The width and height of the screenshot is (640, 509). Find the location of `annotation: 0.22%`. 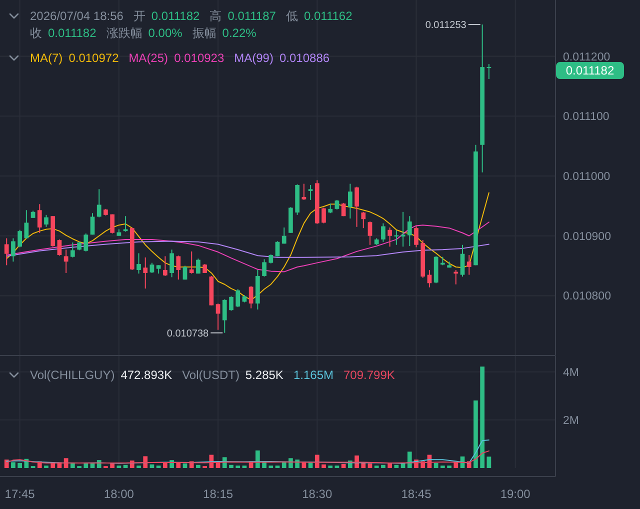

annotation: 0.22% is located at coordinates (239, 33).